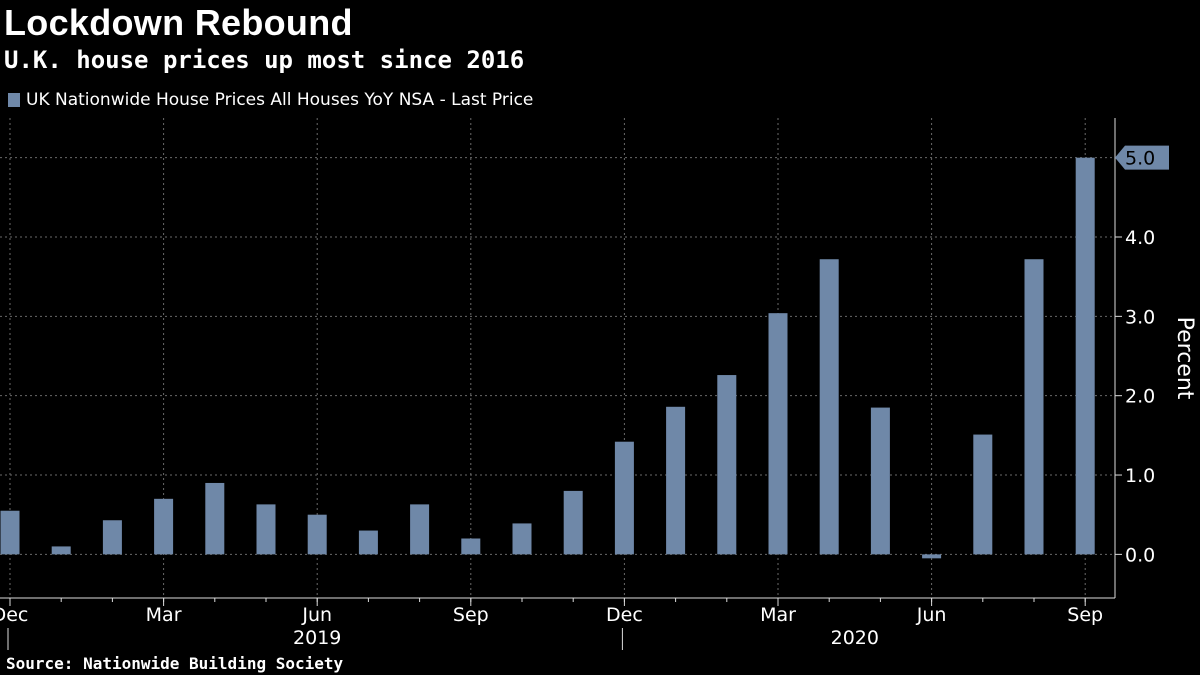 The width and height of the screenshot is (1200, 675). I want to click on y-axis-title: Percent, so click(1184, 358).